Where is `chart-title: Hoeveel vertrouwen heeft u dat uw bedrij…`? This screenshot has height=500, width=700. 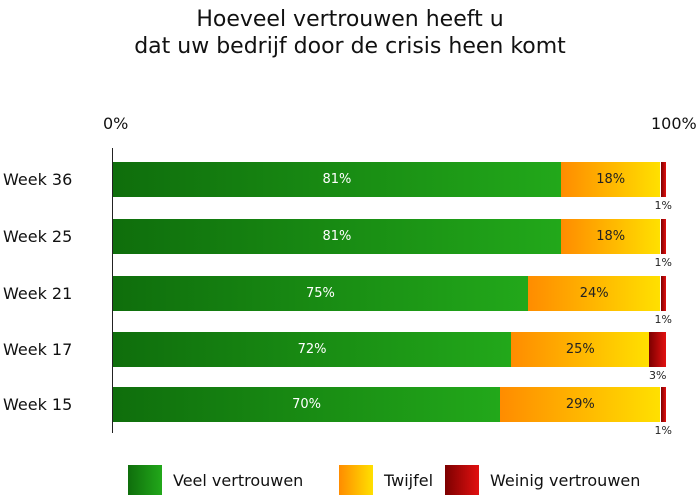
chart-title: Hoeveel vertrouwen heeft u dat uw bedrij… is located at coordinates (350, 33).